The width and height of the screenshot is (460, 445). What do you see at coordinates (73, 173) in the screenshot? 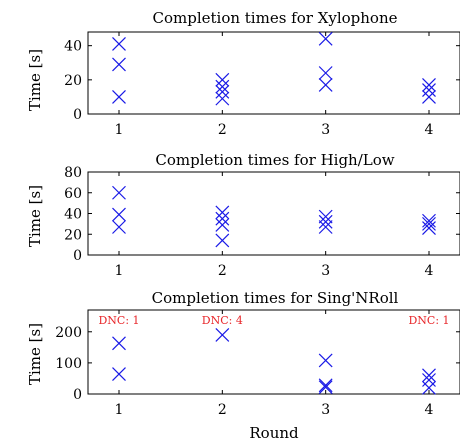
I see `y-tick-label: 80` at bounding box center [73, 173].